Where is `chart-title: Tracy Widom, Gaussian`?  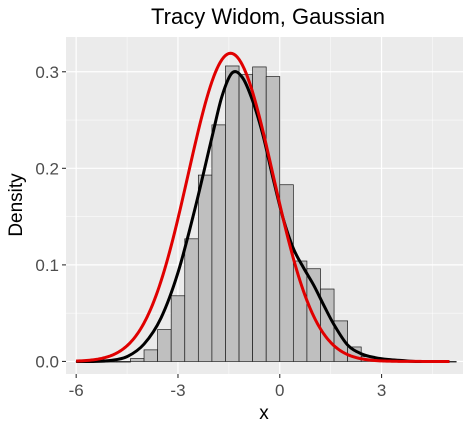
chart-title: Tracy Widom, Gaussian is located at coordinates (268, 16).